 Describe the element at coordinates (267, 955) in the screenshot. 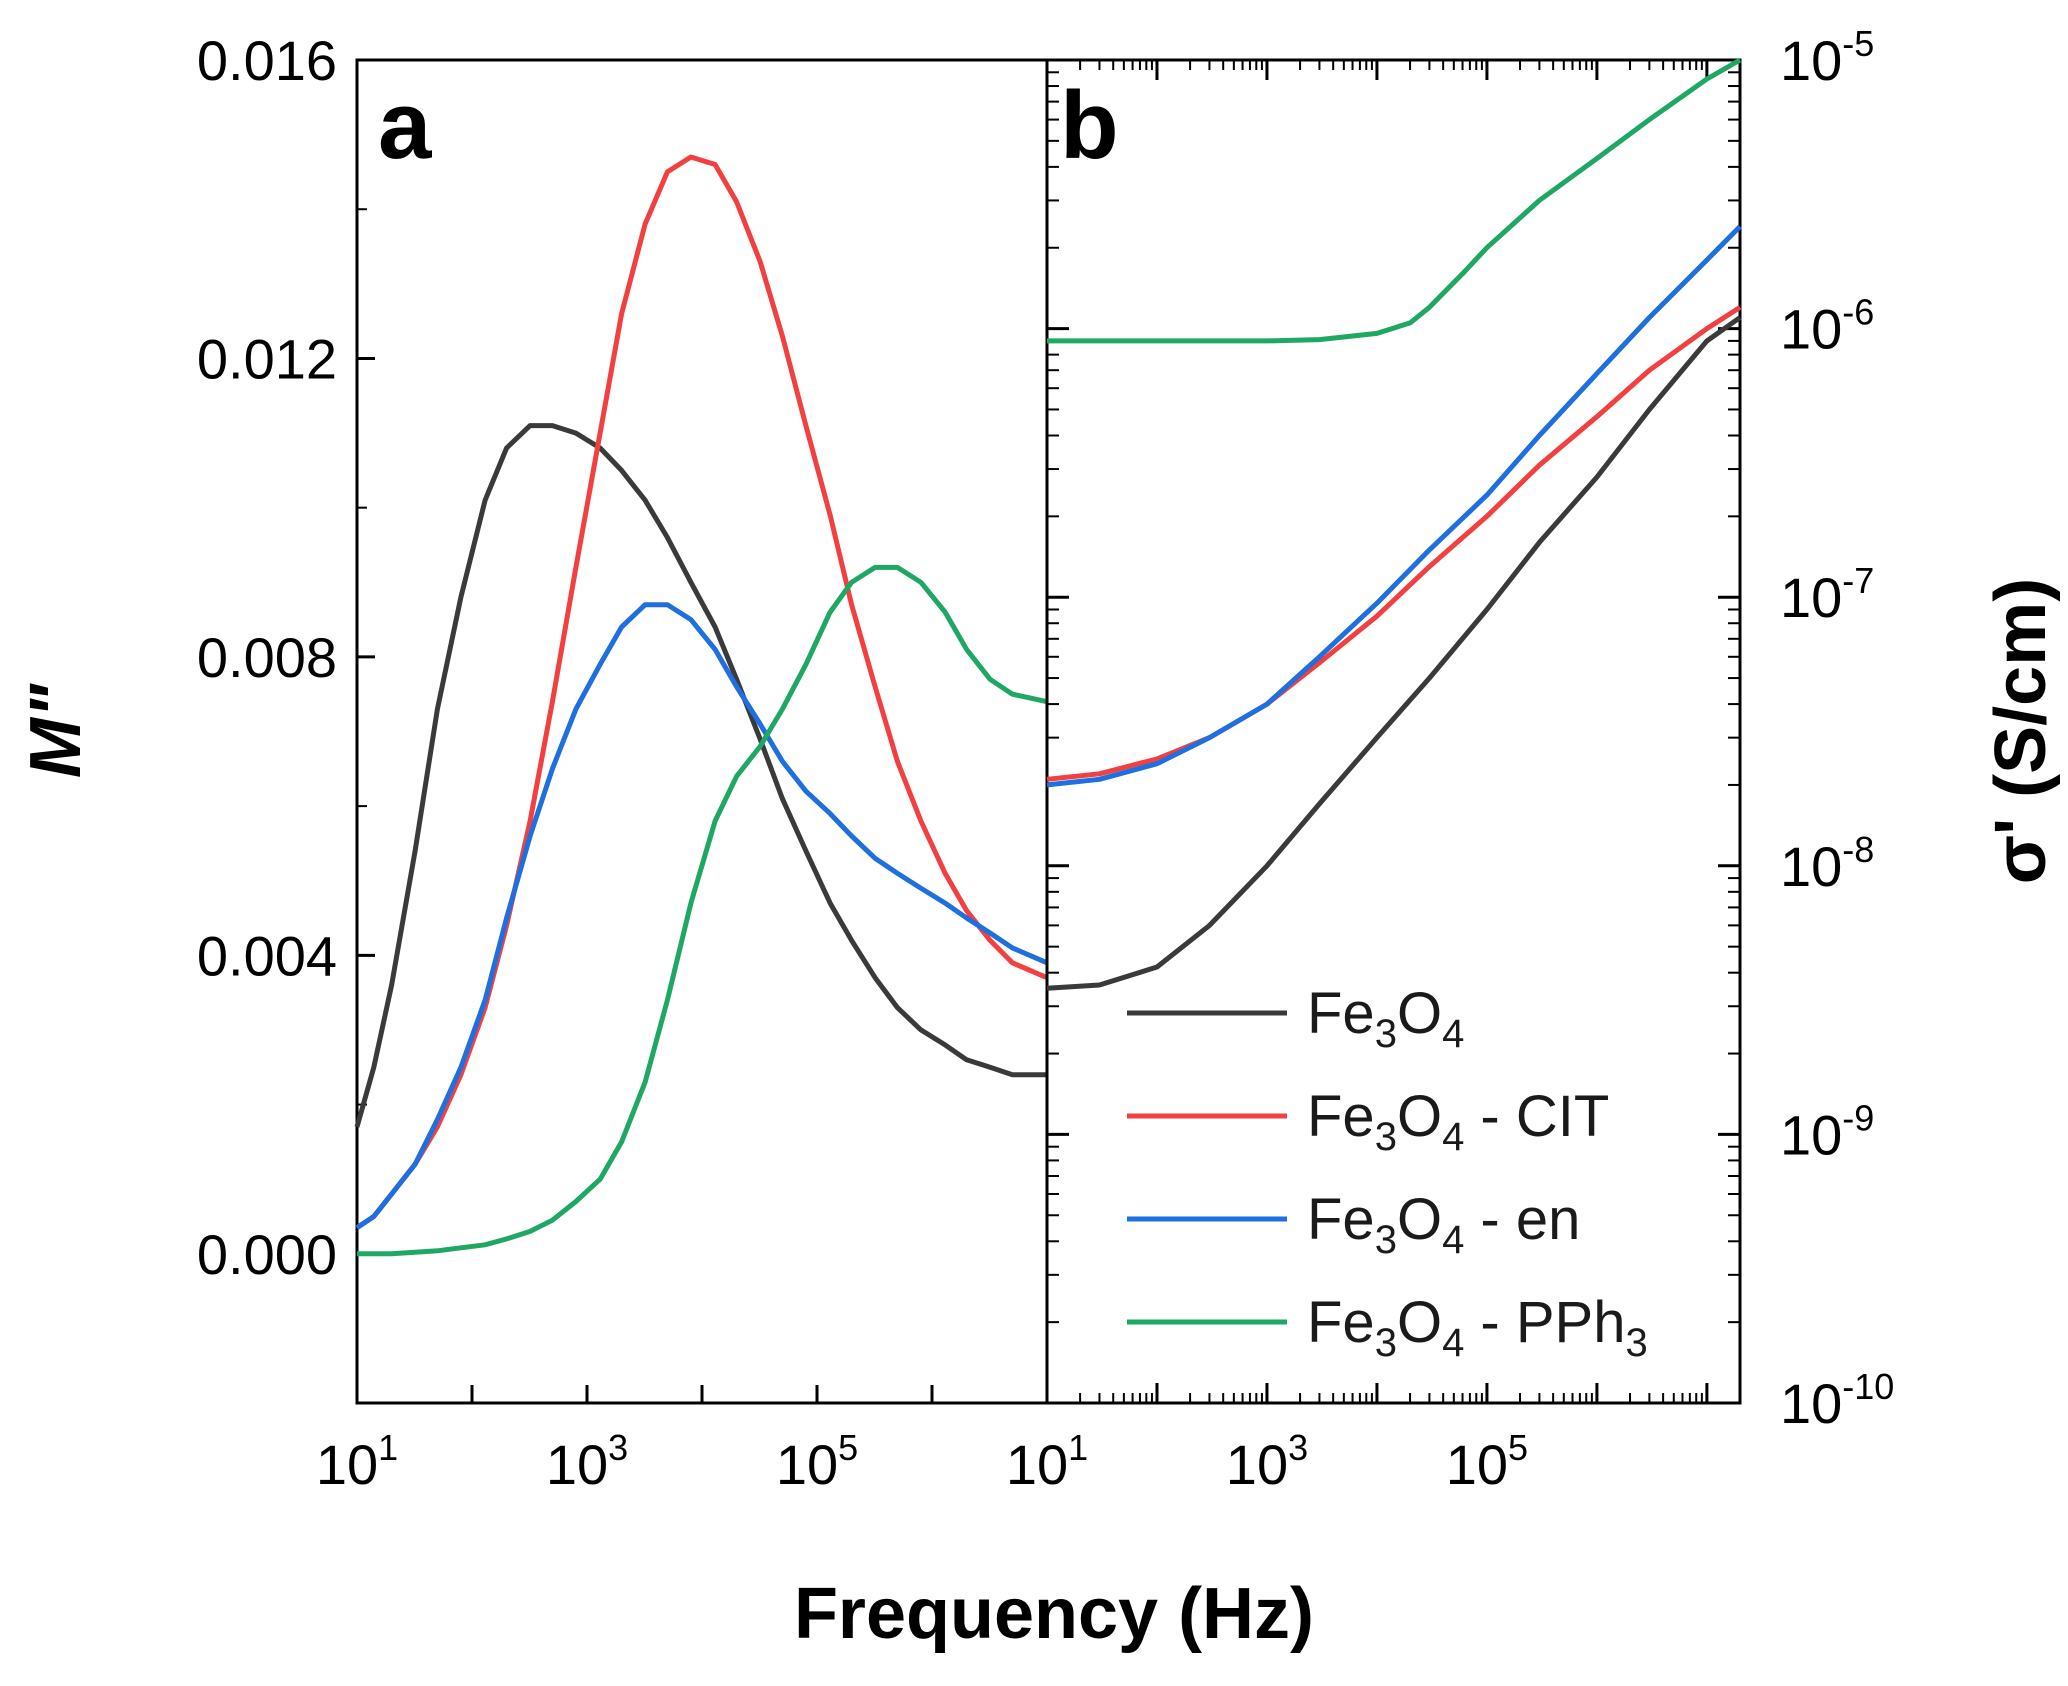

I see `y-tick-label-a: 0.004` at that location.